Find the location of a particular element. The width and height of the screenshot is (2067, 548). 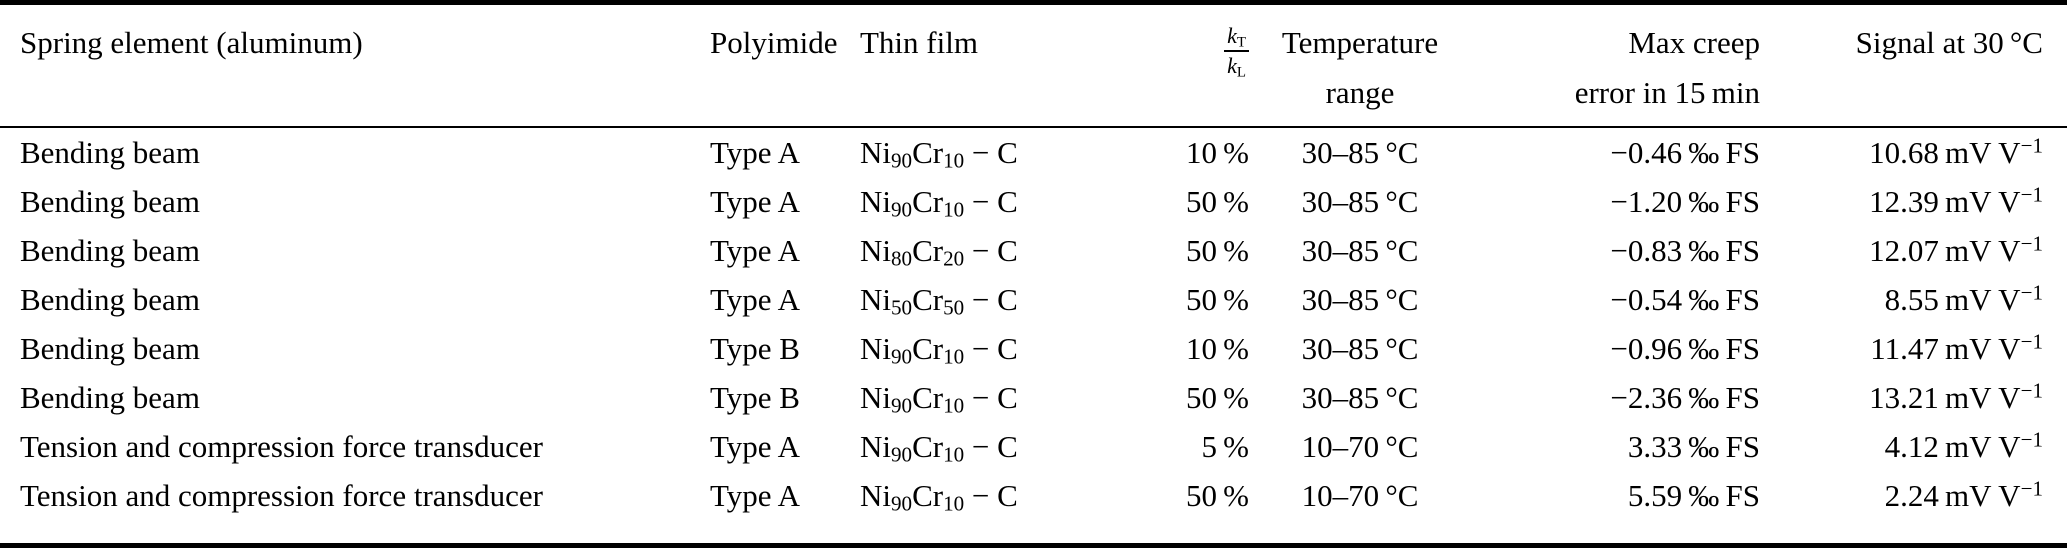

cell-signal: 8.55 mV V−1 is located at coordinates (1963, 298).